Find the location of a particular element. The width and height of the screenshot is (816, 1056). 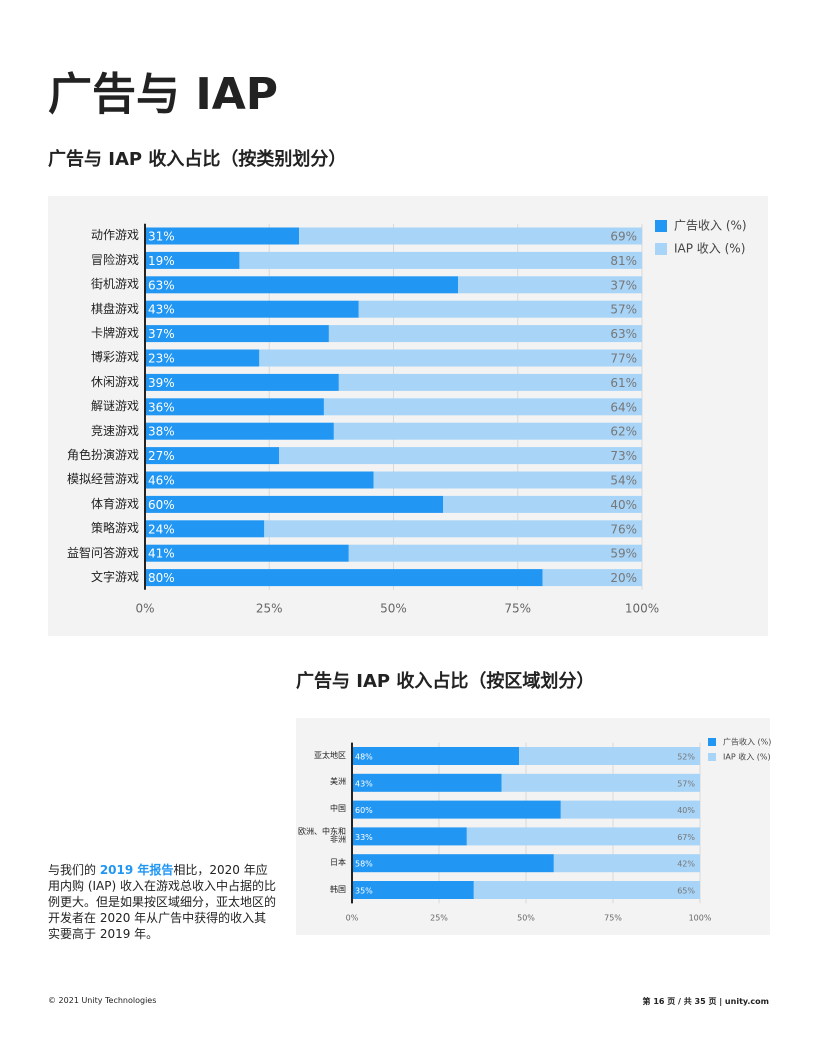

x-tick-label: 100% is located at coordinates (700, 918).